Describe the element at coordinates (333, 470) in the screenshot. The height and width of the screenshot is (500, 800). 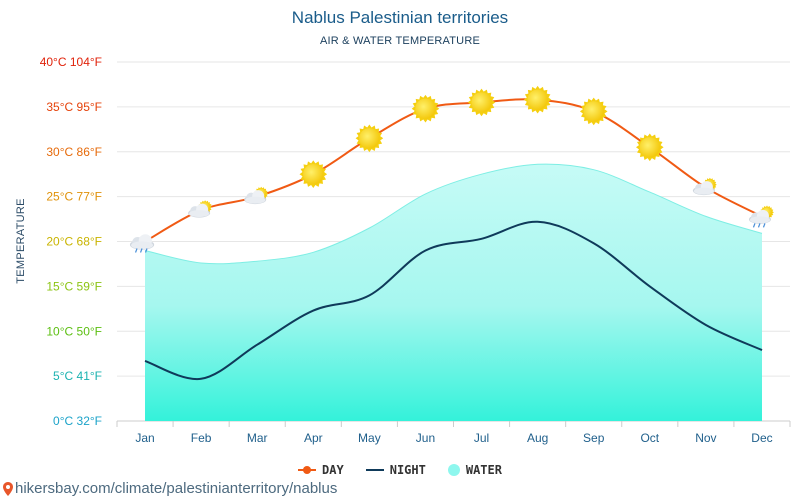
I see `legend-day-label: DAY` at that location.